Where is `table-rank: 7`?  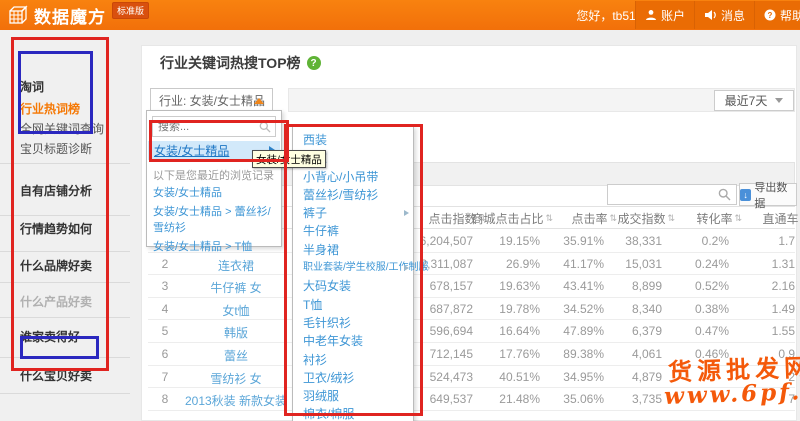
table-rank: 7 is located at coordinates (165, 377).